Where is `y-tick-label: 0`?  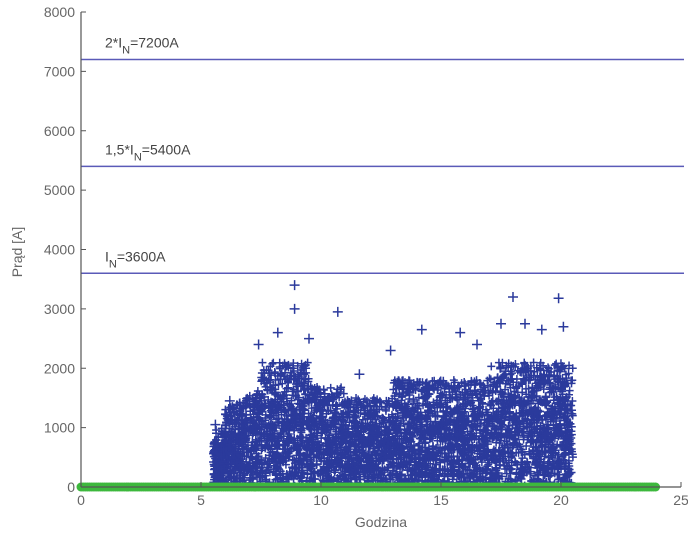
y-tick-label: 0 is located at coordinates (71, 487).